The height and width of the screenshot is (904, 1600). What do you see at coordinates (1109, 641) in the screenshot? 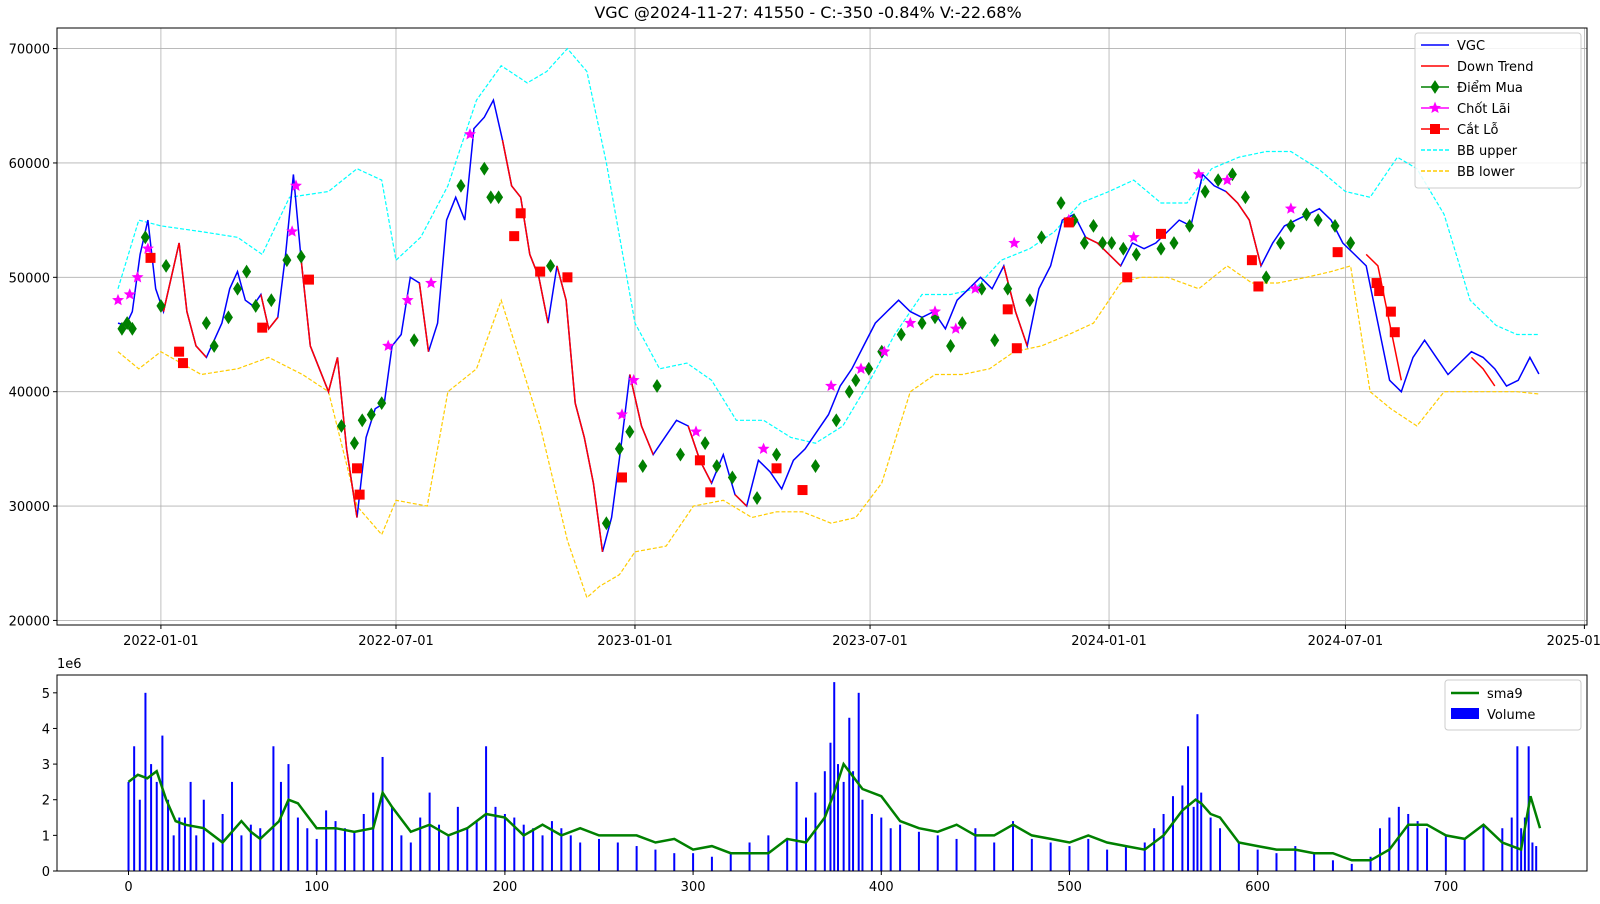
I see `price-x-tick-label: 2024-01-01` at bounding box center [1109, 641].